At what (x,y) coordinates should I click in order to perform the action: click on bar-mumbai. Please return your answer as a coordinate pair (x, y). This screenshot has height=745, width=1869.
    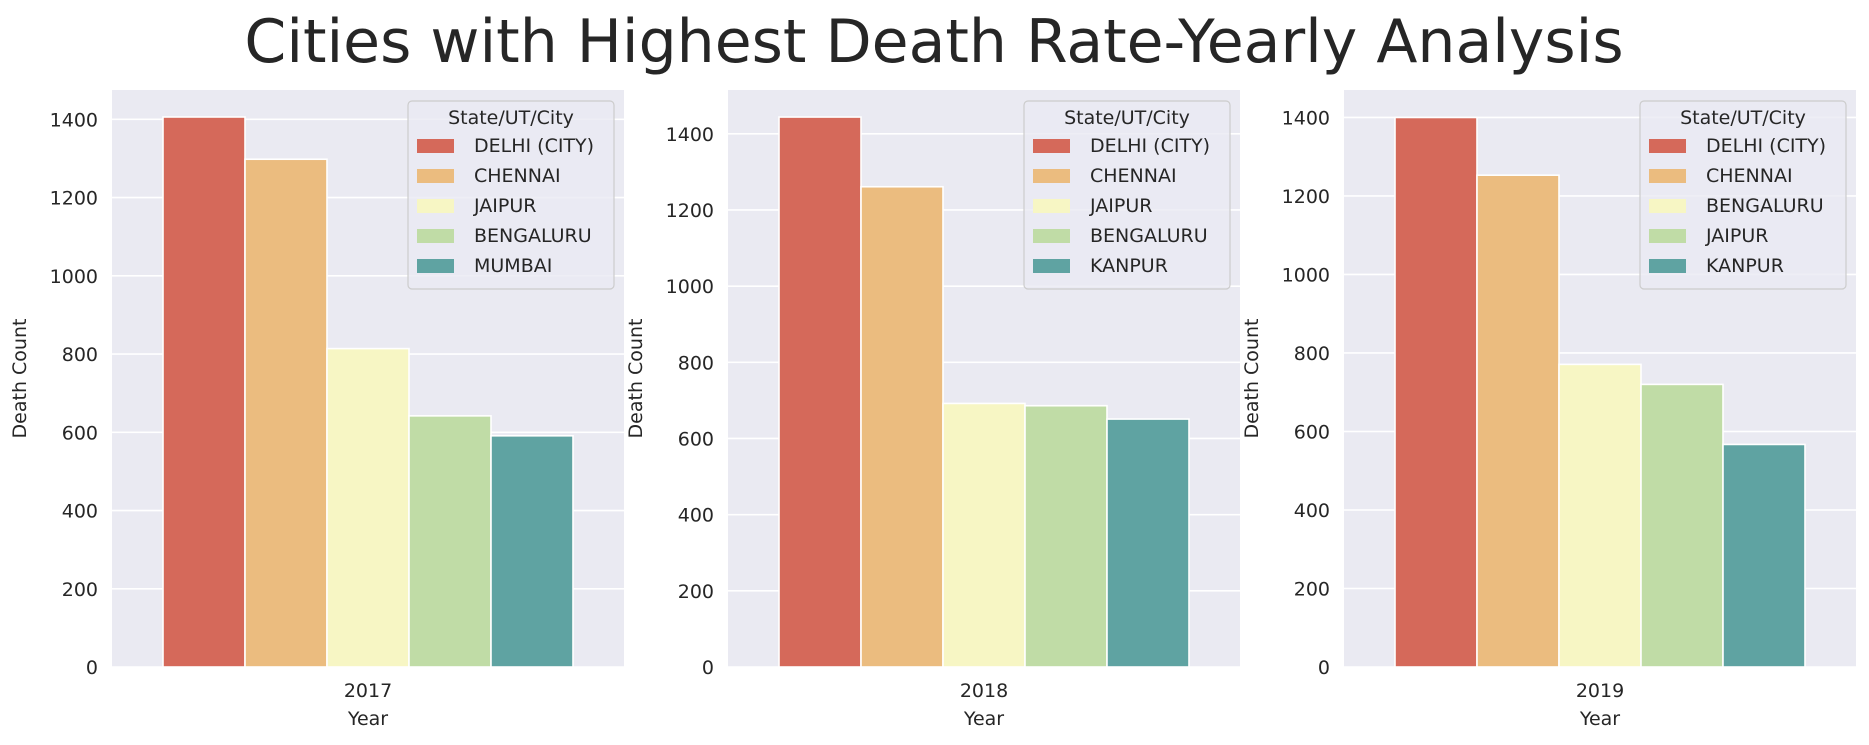
    Looking at the image, I should click on (532, 551).